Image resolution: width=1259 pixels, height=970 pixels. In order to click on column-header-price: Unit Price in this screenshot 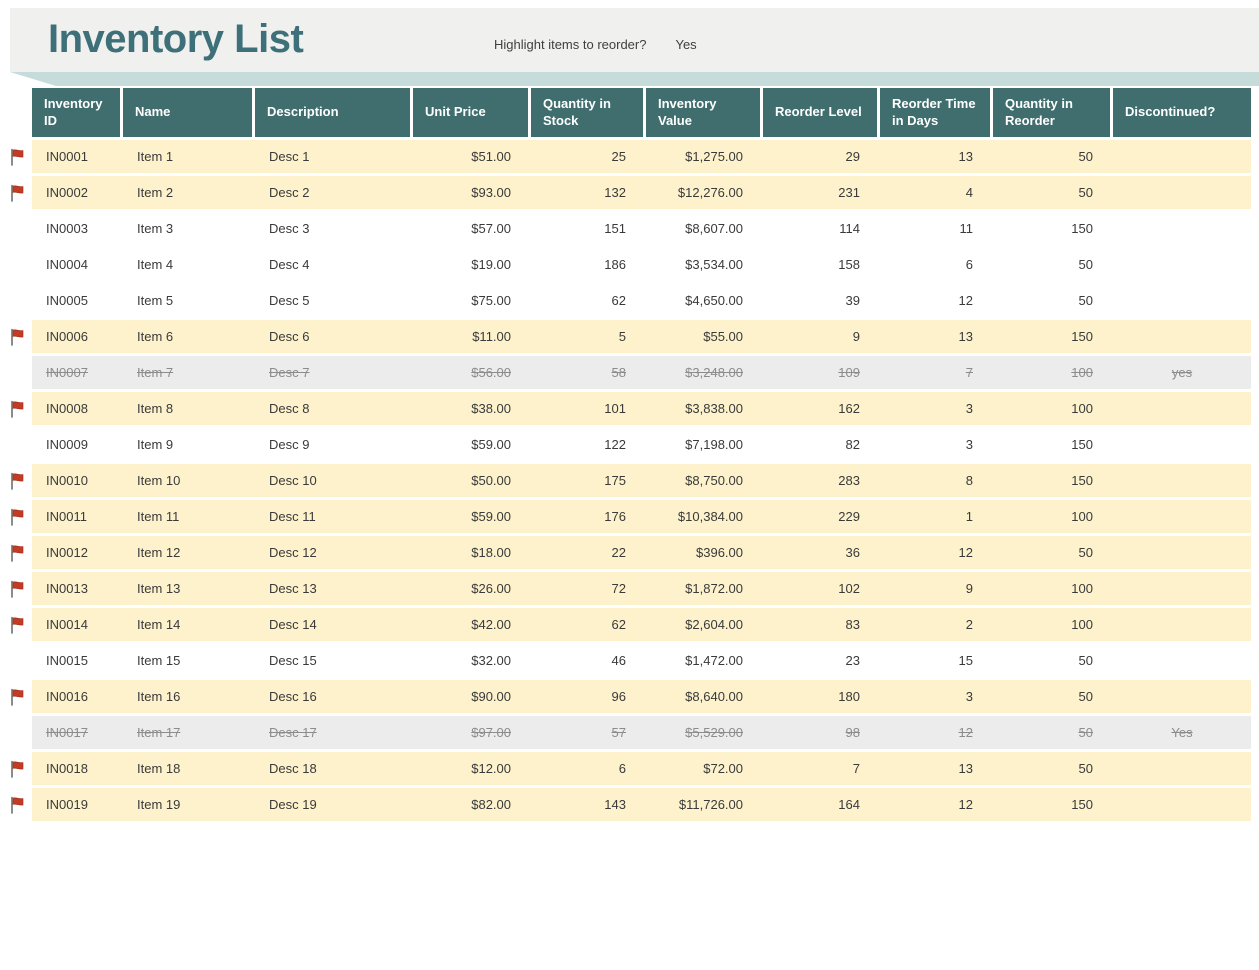, I will do `click(470, 112)`.